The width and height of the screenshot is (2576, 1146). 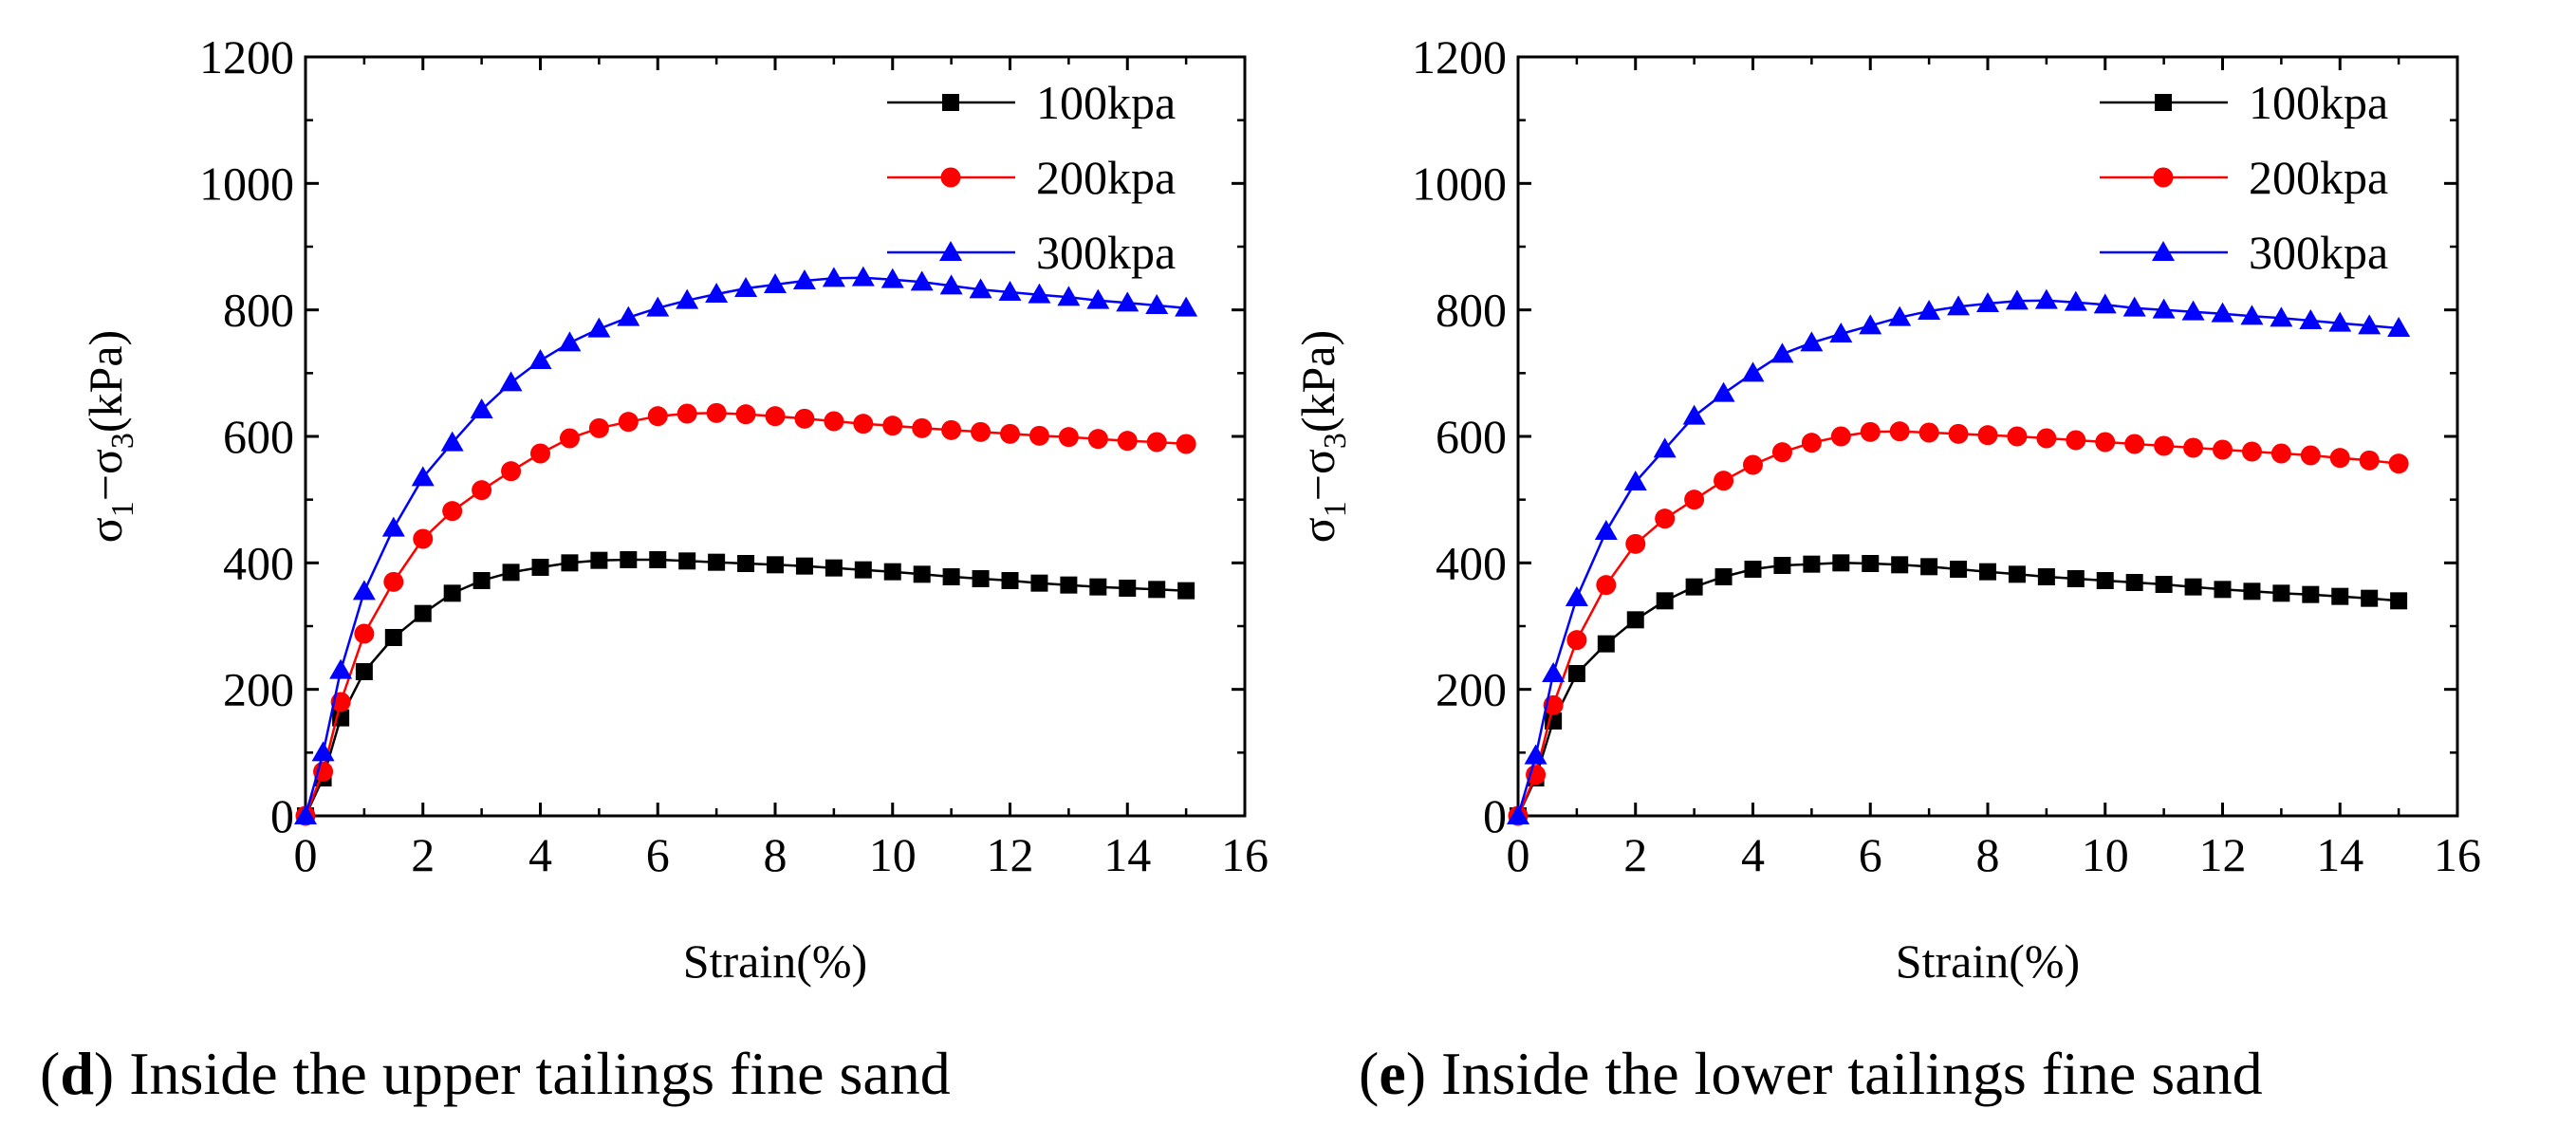 I want to click on x-tick-label: 2, so click(x=423, y=854).